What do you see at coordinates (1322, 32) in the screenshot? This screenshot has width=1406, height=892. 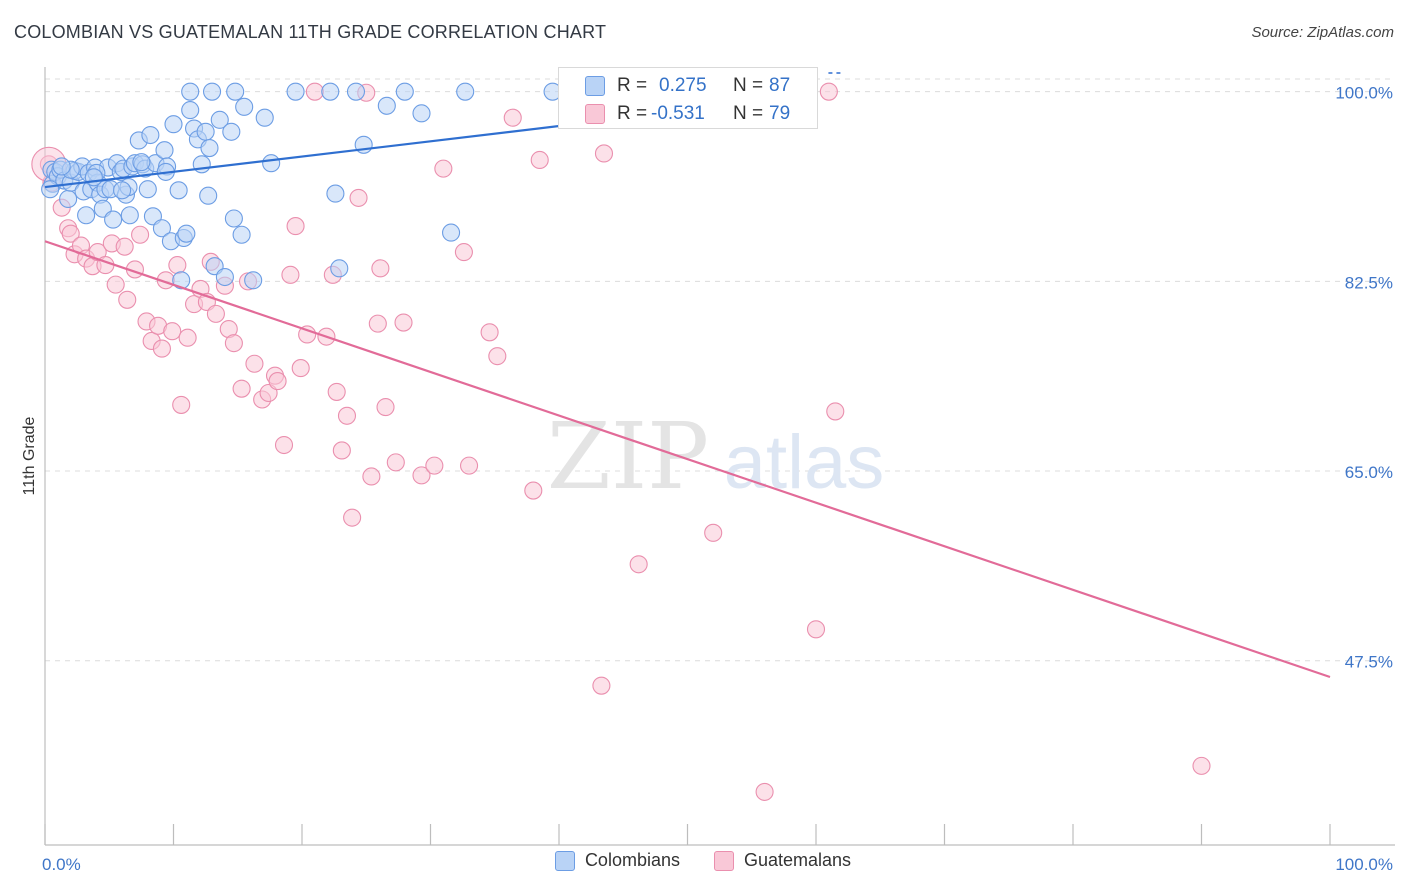 I see `source-label: Source: ZipAtlas.com` at bounding box center [1322, 32].